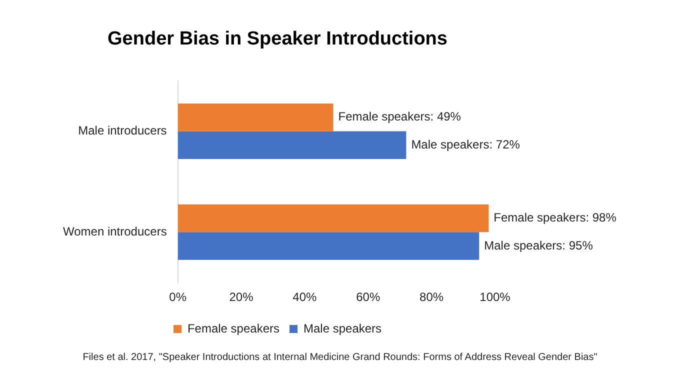  Describe the element at coordinates (343, 328) in the screenshot. I see `legend-label: Male speakers` at that location.